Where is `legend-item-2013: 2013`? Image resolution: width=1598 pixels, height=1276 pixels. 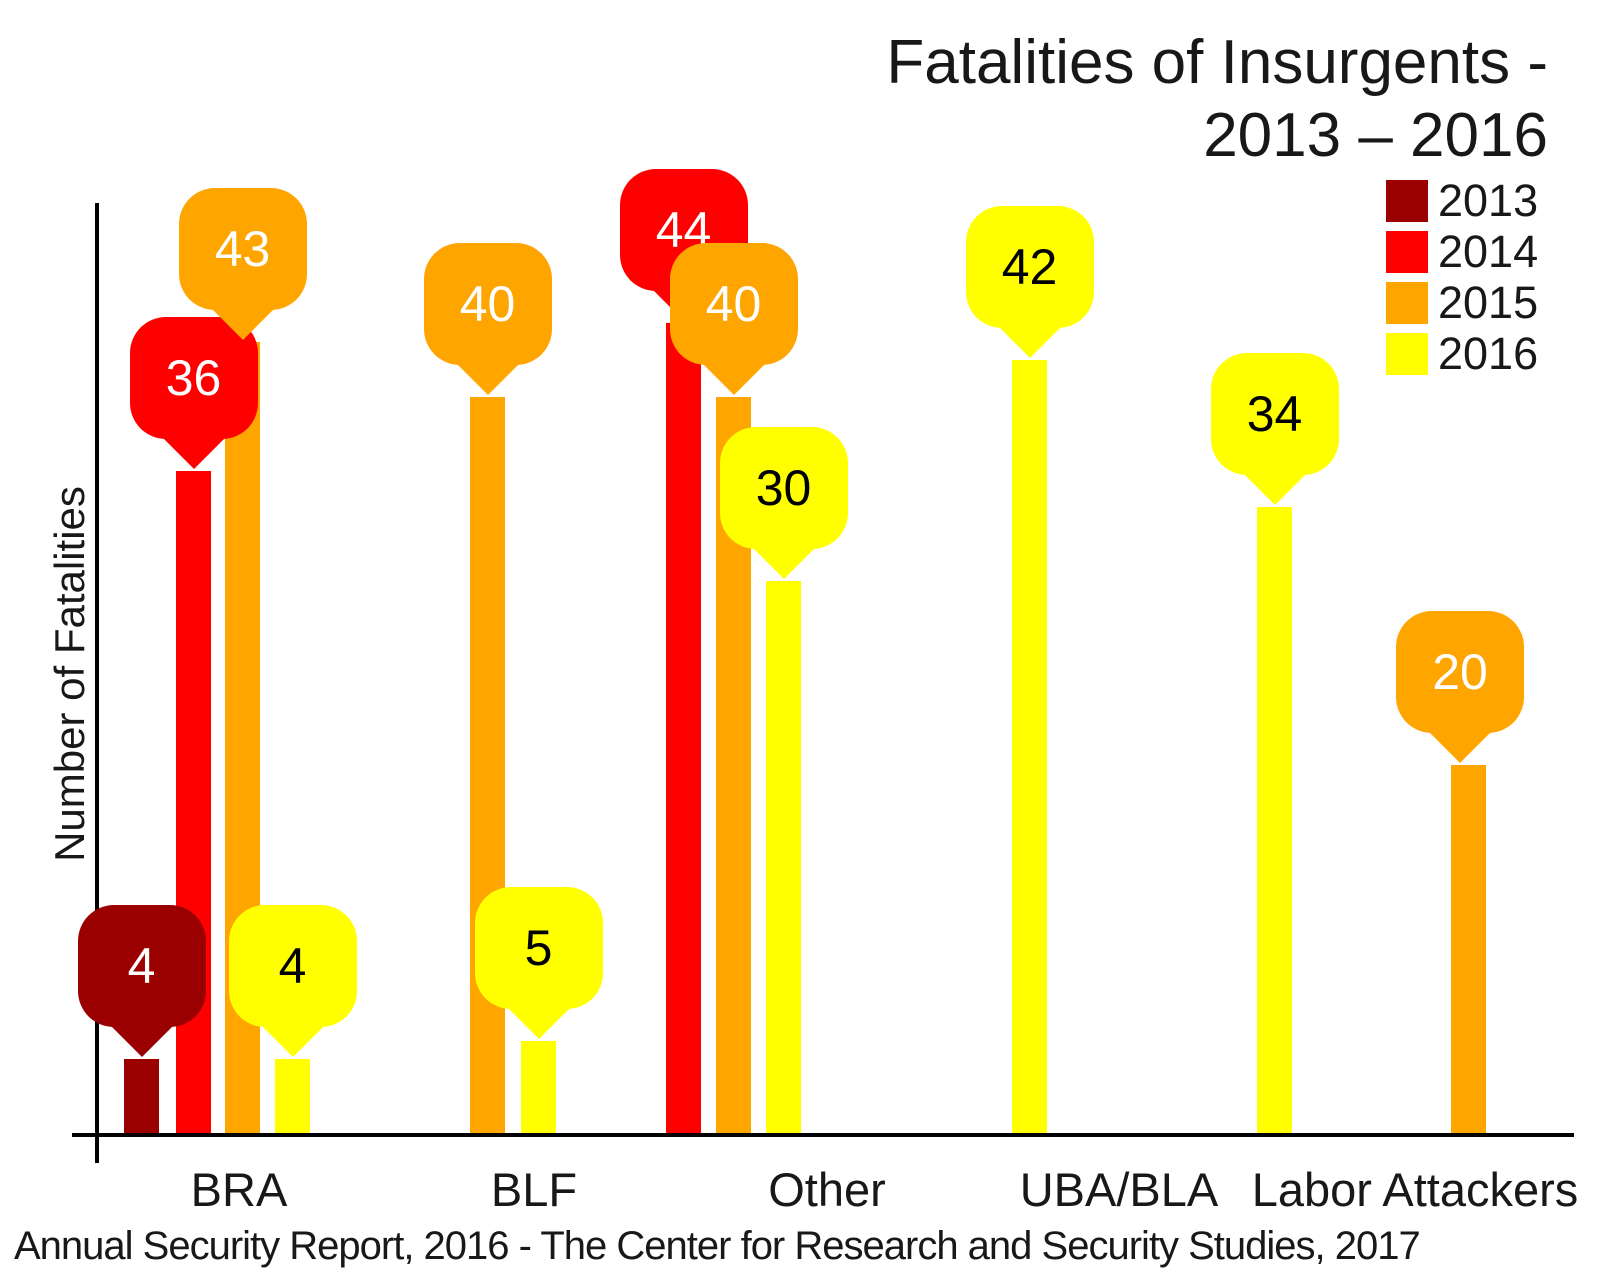 legend-item-2013: 2013 is located at coordinates (1462, 200).